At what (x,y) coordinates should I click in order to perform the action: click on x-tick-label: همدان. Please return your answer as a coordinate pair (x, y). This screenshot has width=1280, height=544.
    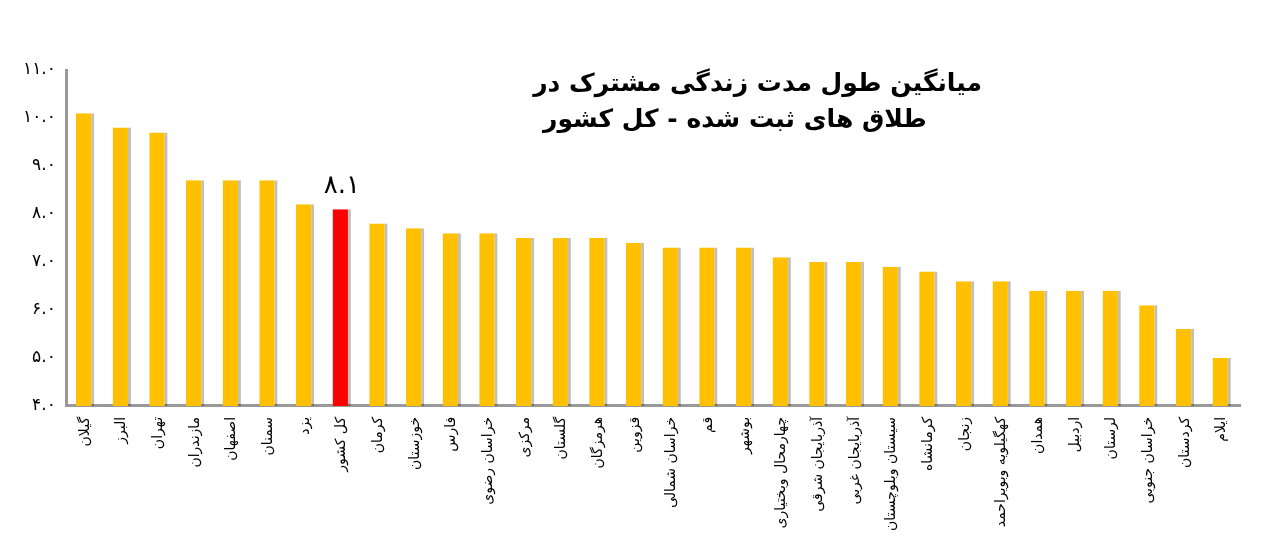
    Looking at the image, I should click on (1037, 435).